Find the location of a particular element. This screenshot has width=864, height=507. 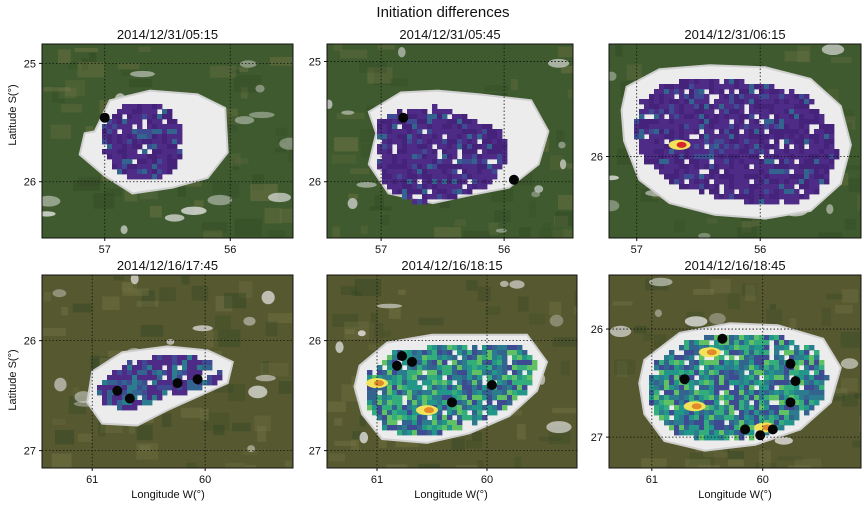

initiation-dot is located at coordinates (513, 179).